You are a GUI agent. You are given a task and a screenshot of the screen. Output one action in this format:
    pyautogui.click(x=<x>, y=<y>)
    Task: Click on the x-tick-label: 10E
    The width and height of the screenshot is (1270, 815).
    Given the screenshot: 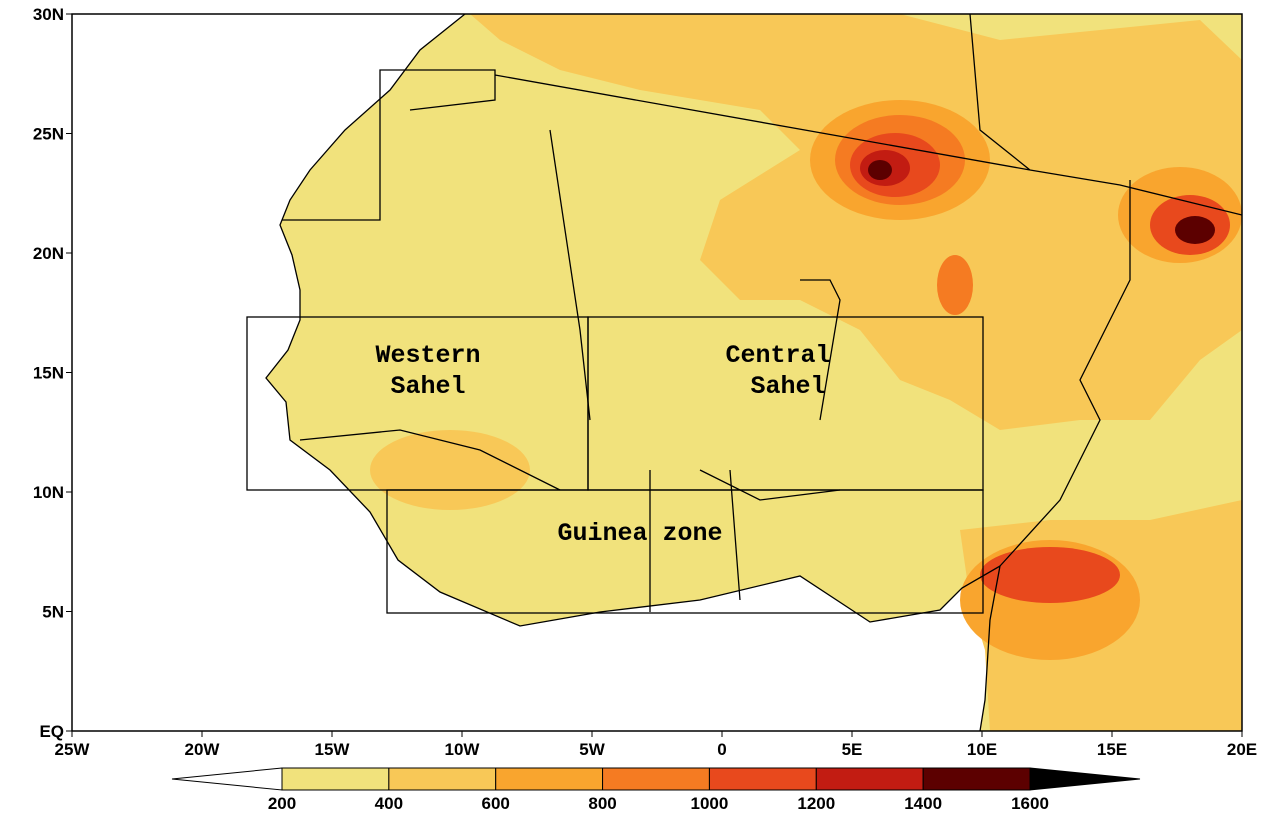 What is the action you would take?
    pyautogui.click(x=982, y=749)
    